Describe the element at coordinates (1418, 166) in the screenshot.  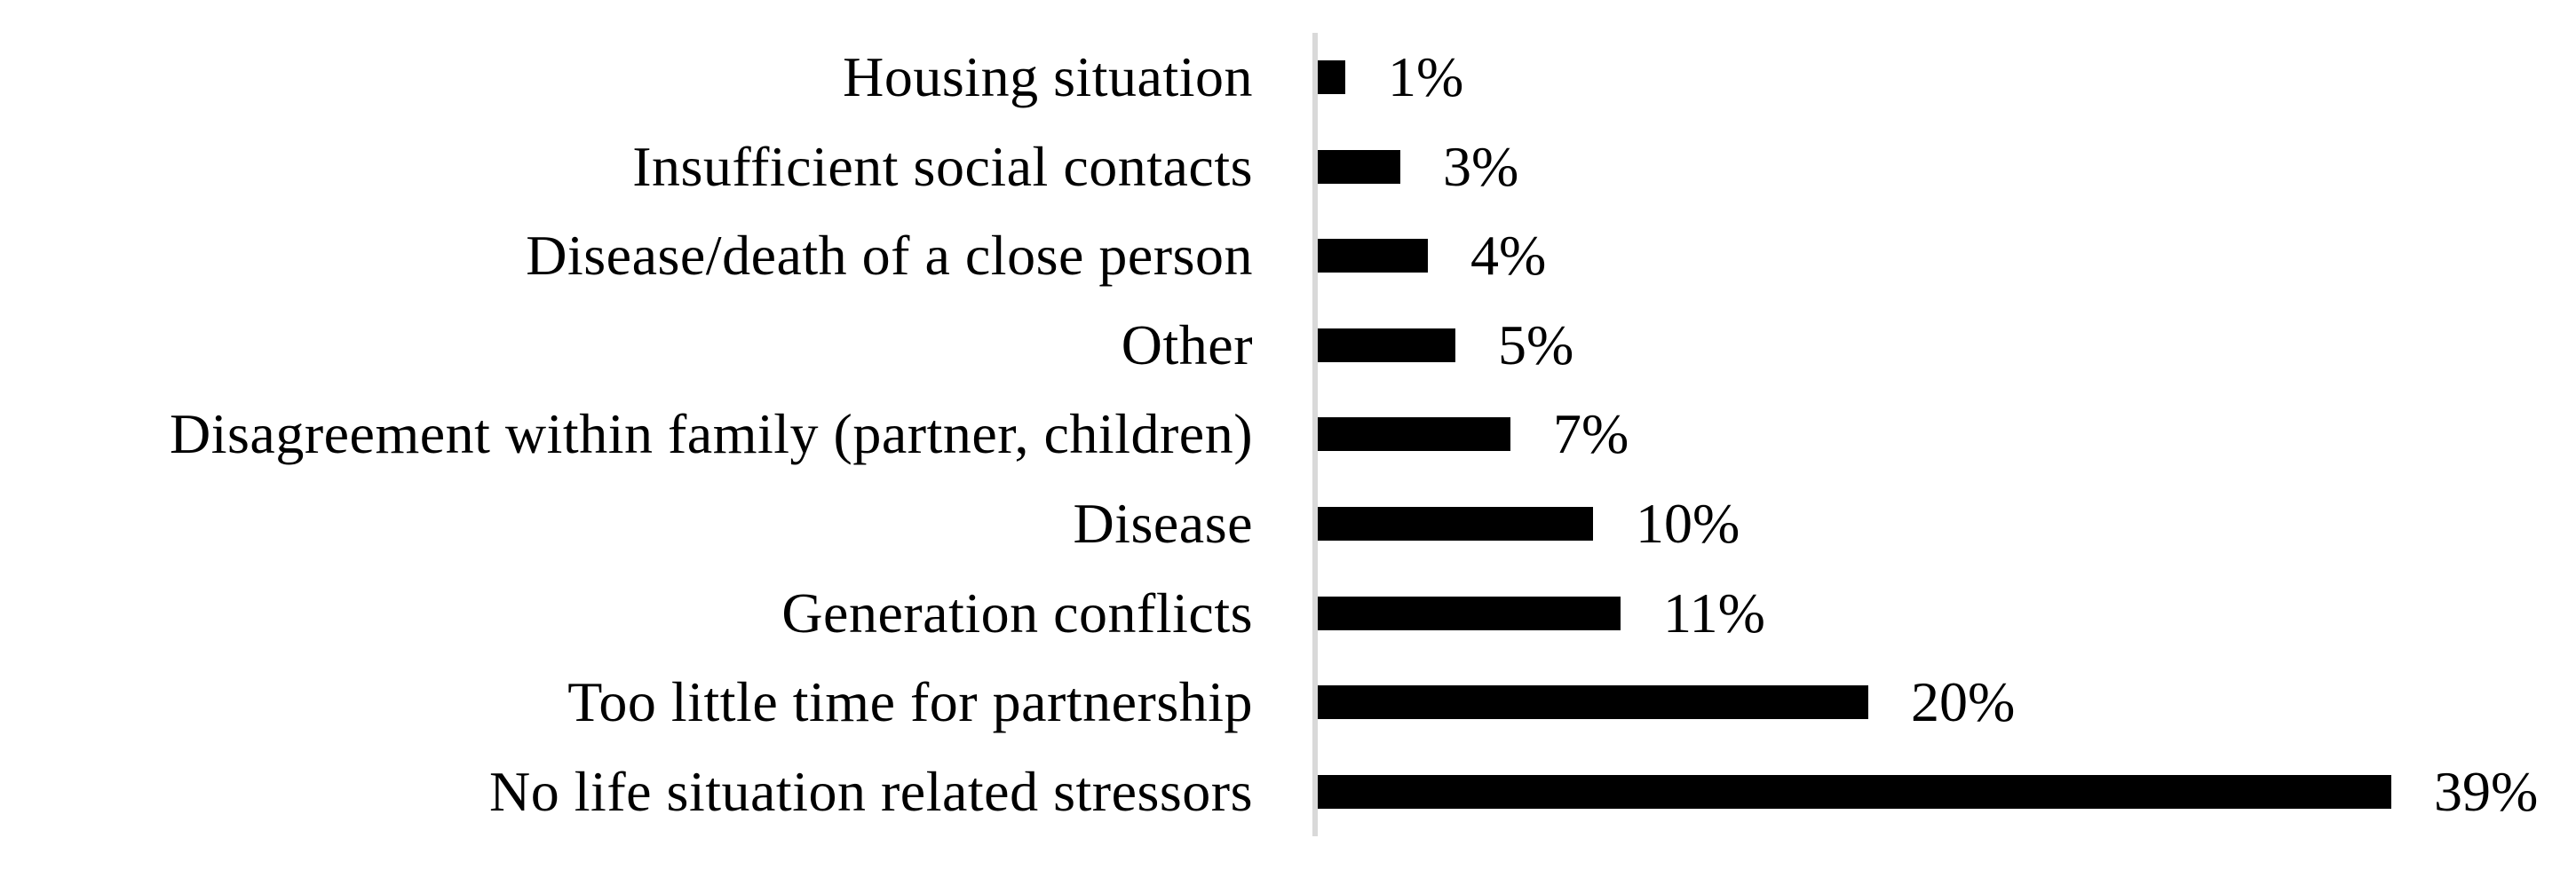
I see `bar-area: 3%` at that location.